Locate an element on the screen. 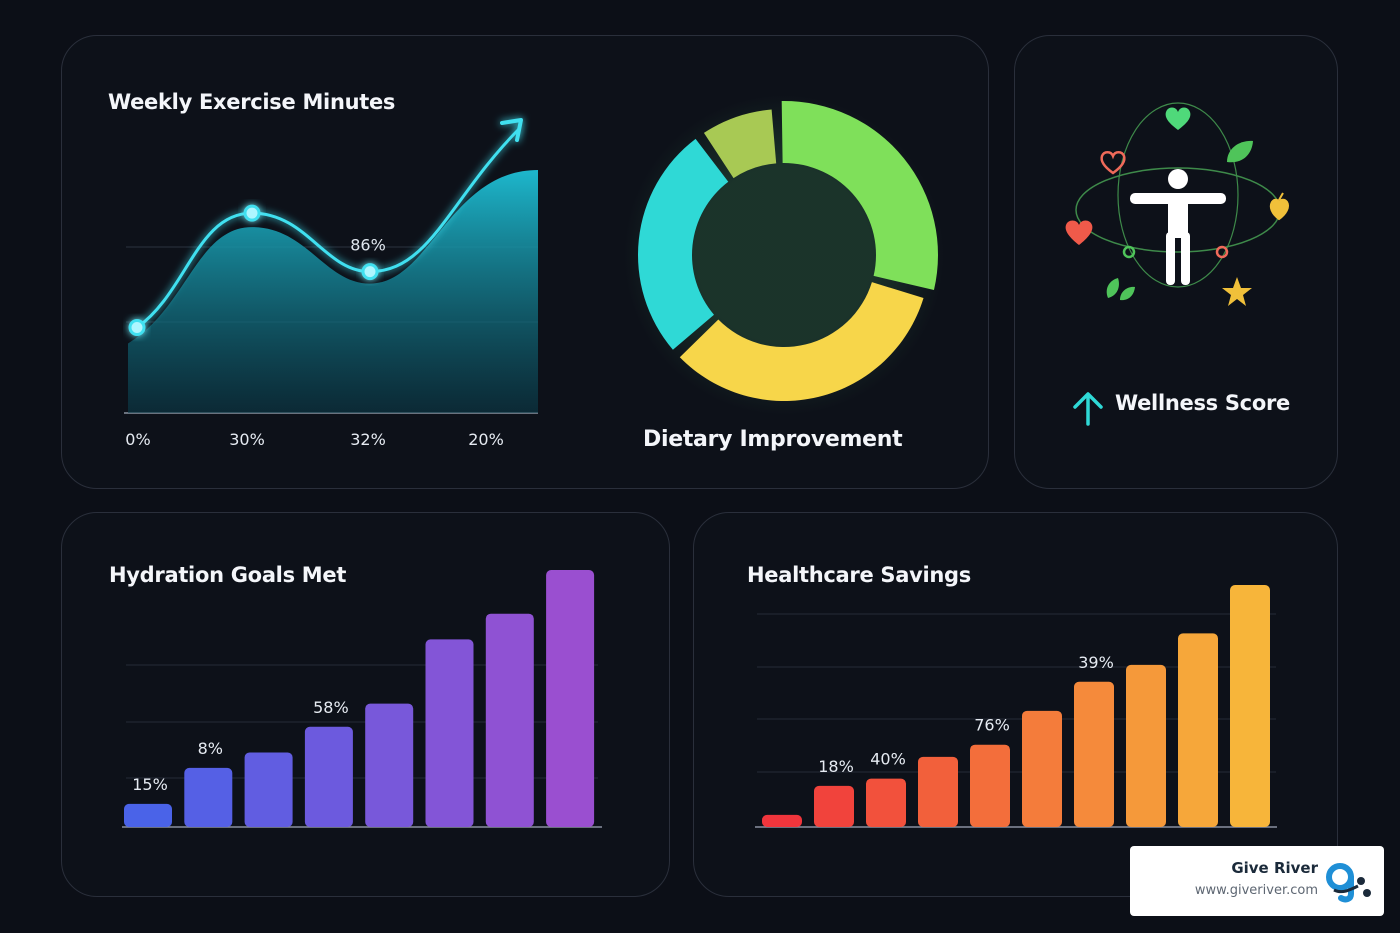 This screenshot has height=933, width=1400. exercise-tick-label: 0% is located at coordinates (137, 439).